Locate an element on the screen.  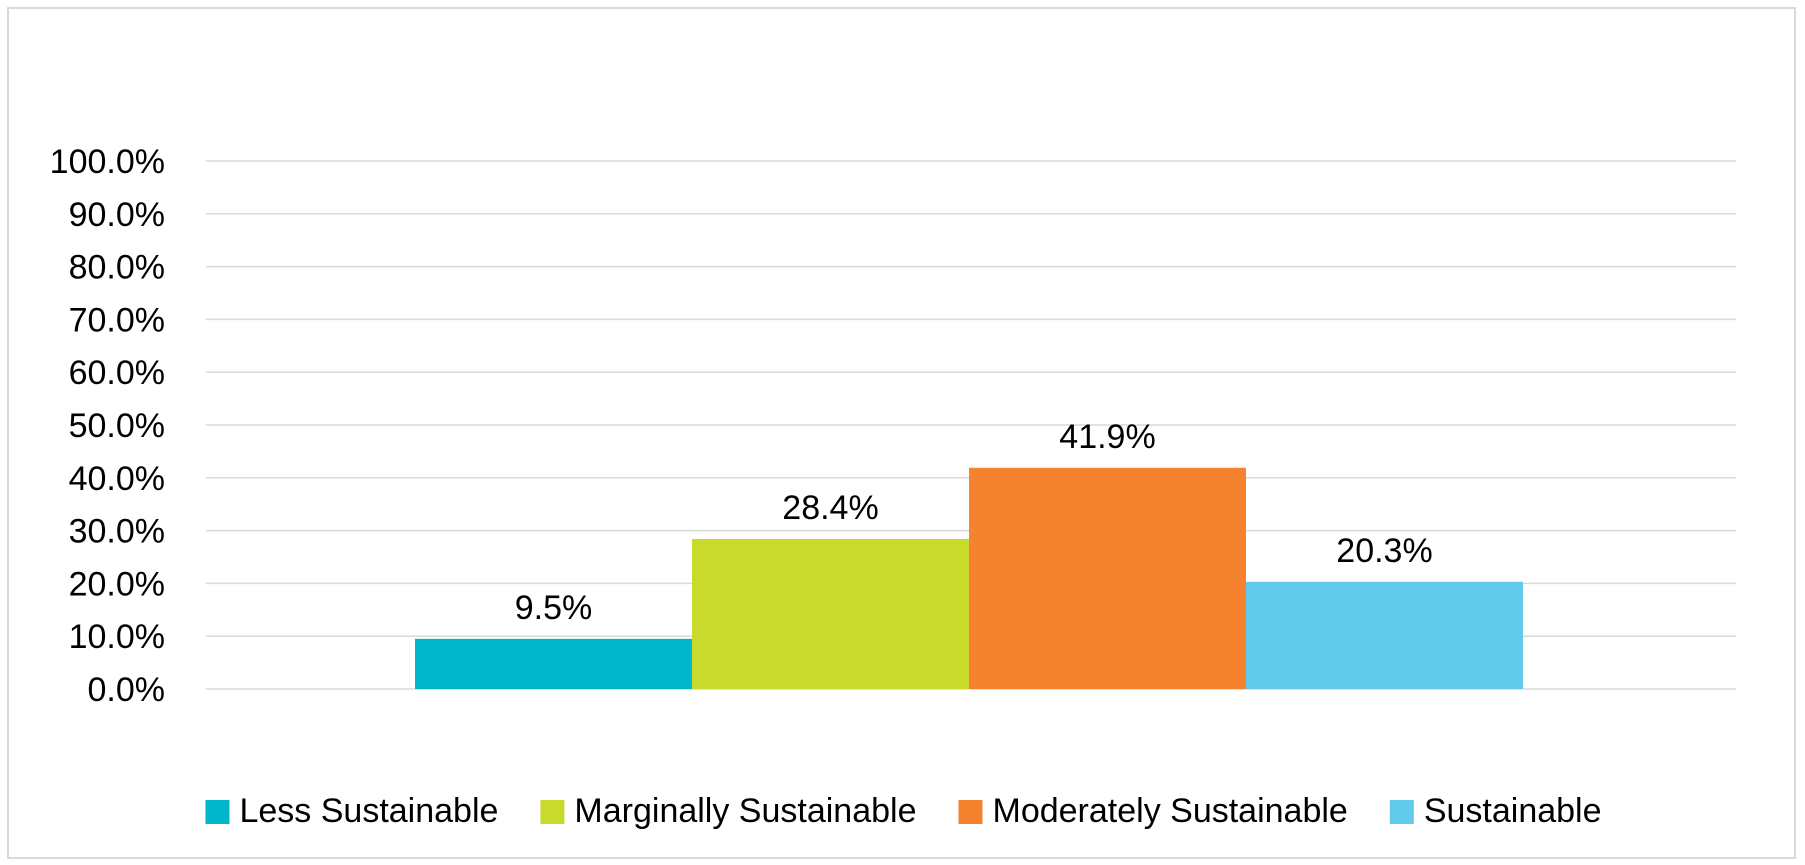
legend-item: Marginally Sustainable is located at coordinates (728, 811).